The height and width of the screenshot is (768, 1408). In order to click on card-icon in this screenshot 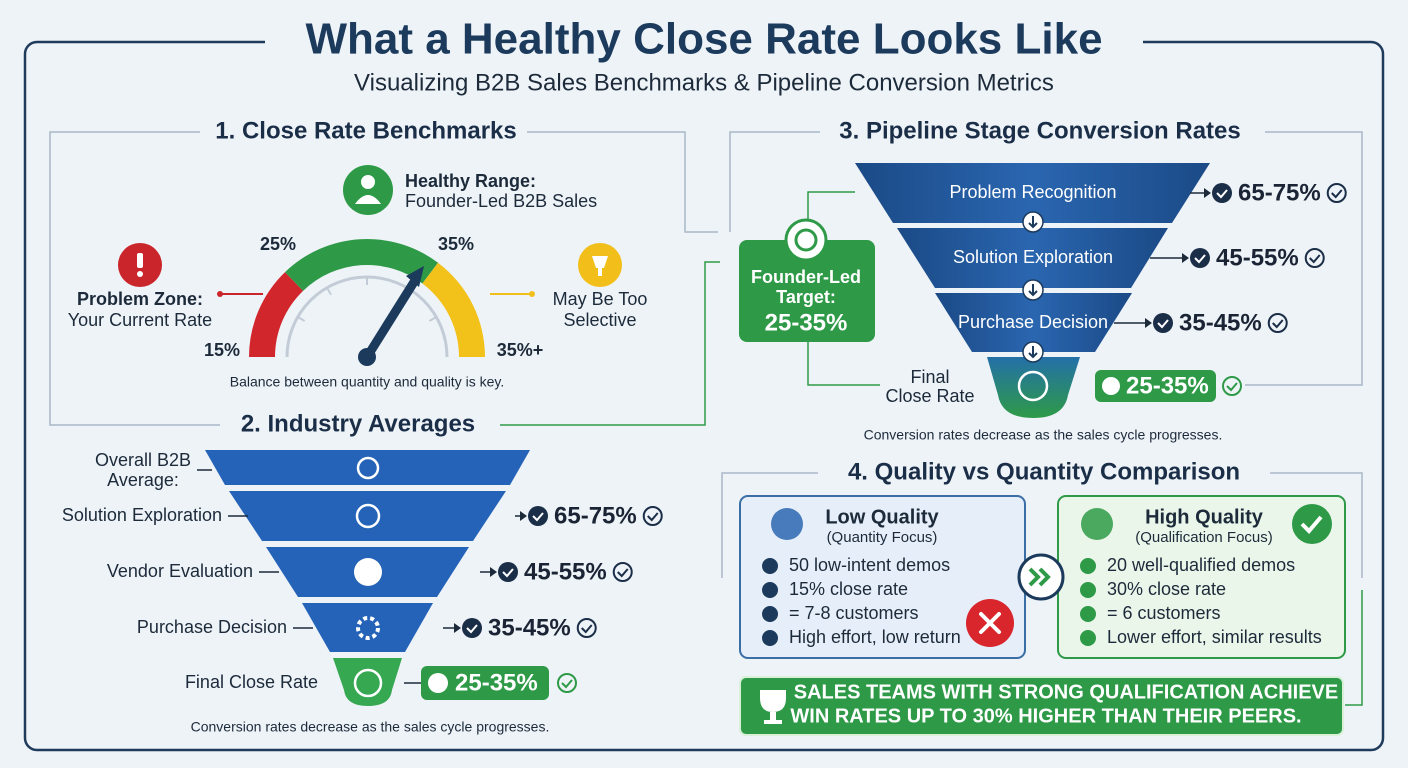, I will do `click(1097, 524)`.